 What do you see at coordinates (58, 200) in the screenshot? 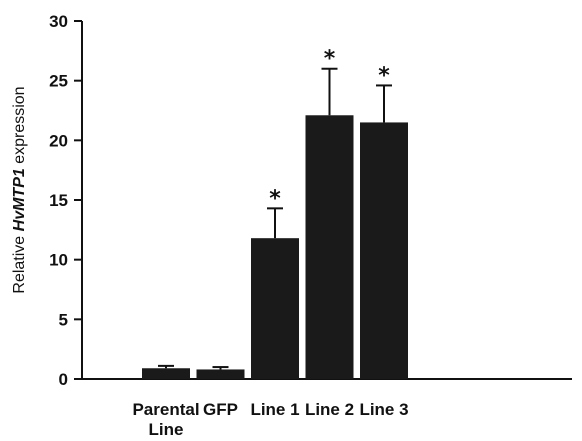
I see `y-tick-label: 15` at bounding box center [58, 200].